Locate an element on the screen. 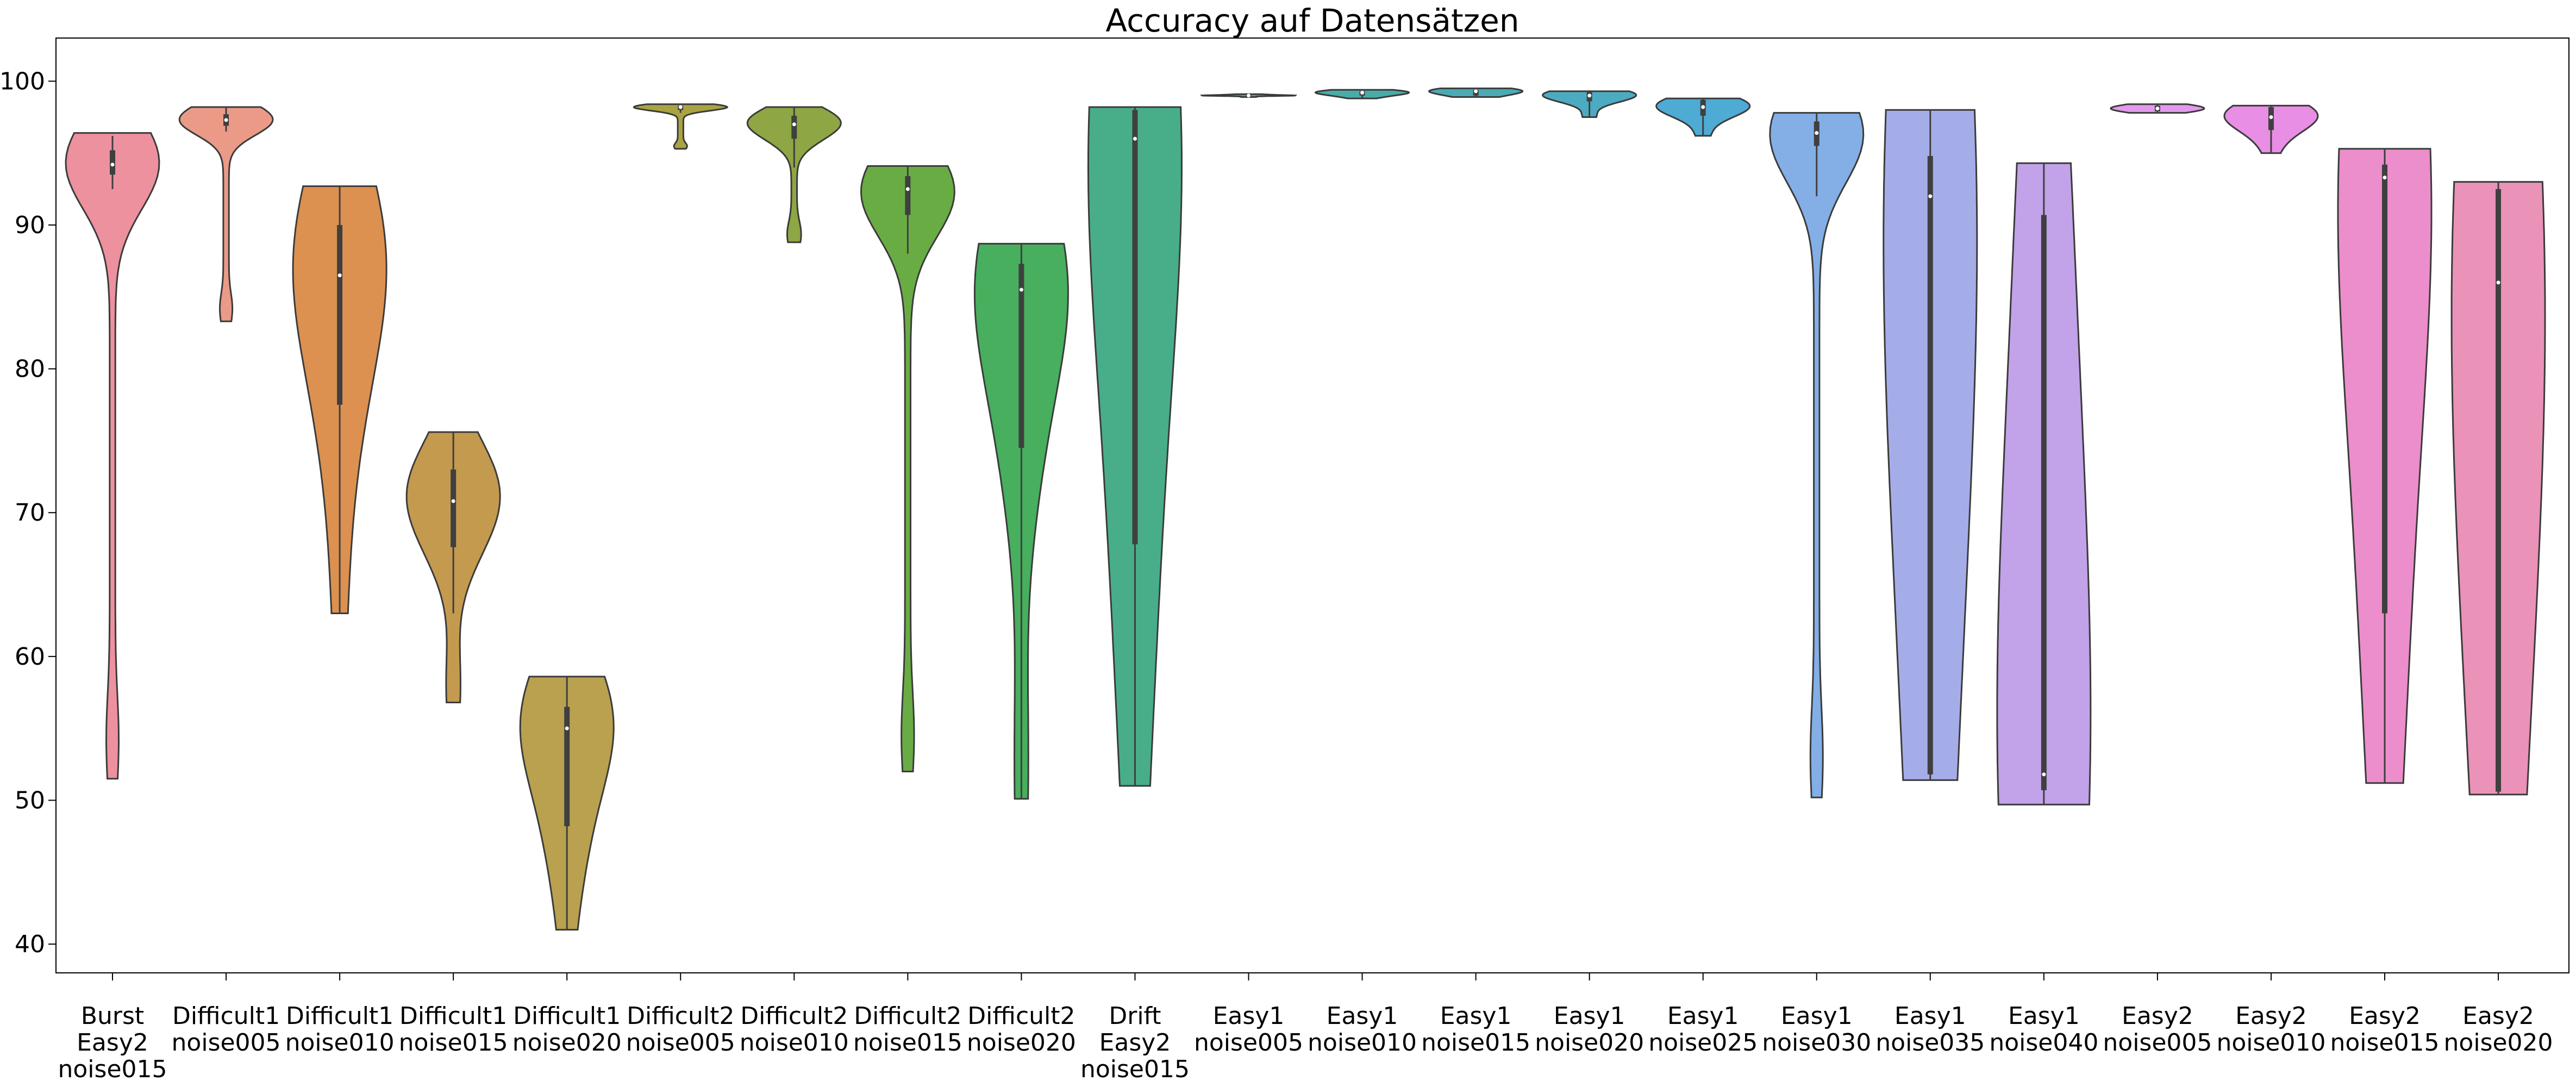 The width and height of the screenshot is (2576, 1087). x-tick-label: Easy2 noise005 is located at coordinates (2157, 1029).